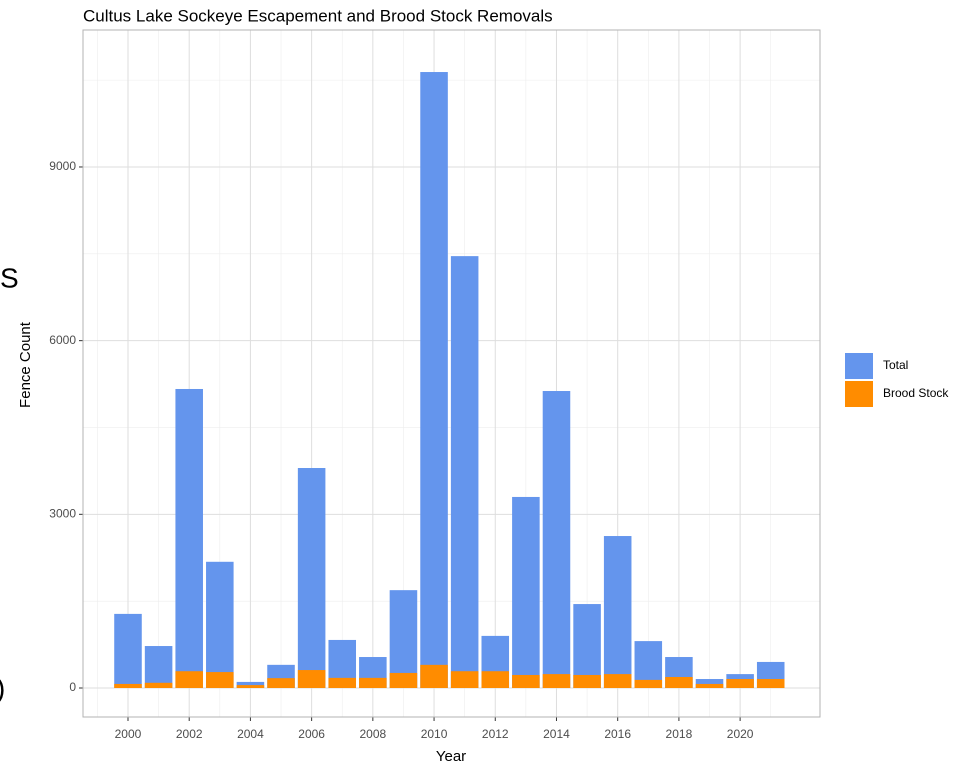 The image size is (971, 765). I want to click on x-tick-label: 2016, so click(617, 734).